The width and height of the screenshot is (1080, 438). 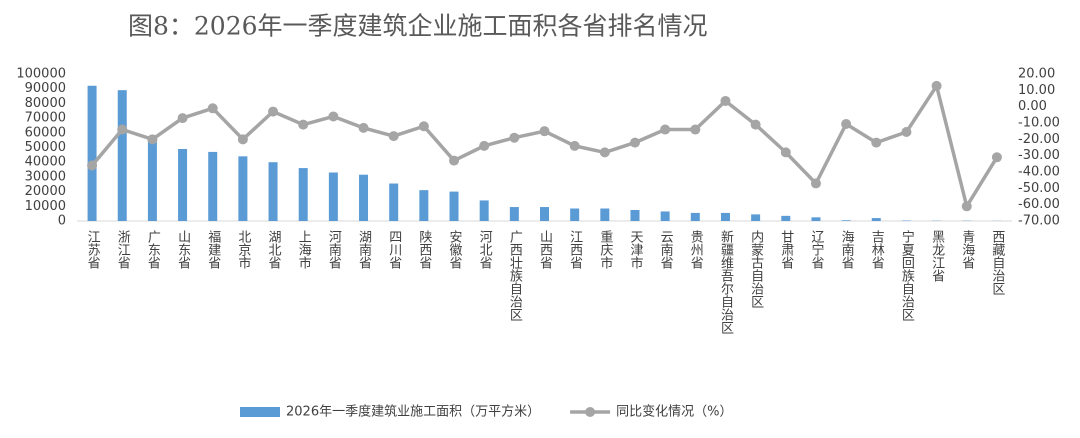 I want to click on x-tick-label: 云南省, so click(x=666, y=249).